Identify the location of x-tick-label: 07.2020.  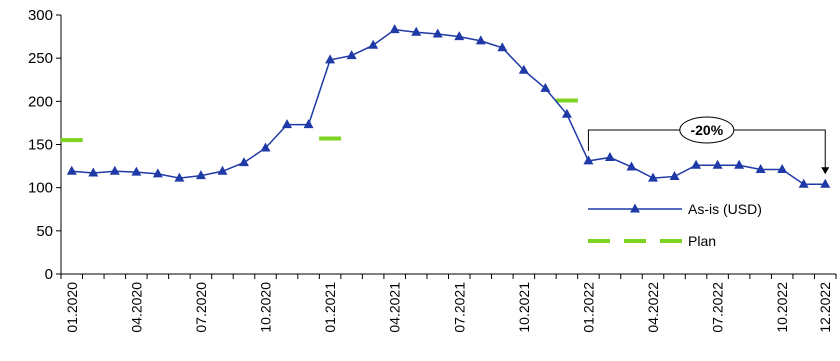
(201, 307).